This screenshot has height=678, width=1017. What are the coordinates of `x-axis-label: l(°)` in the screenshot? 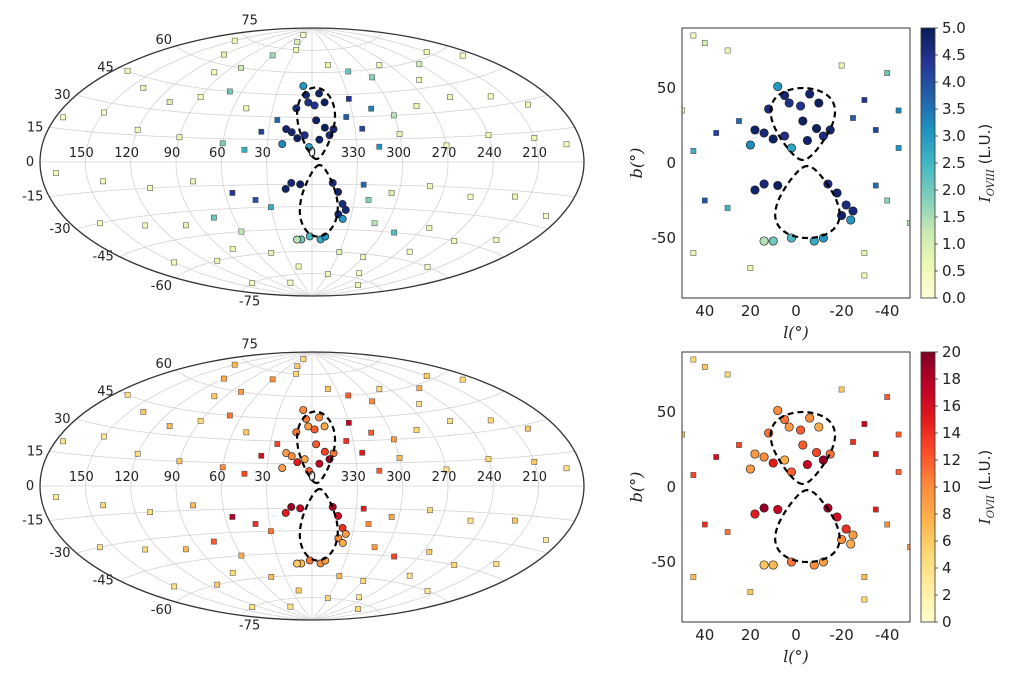 It's located at (796, 656).